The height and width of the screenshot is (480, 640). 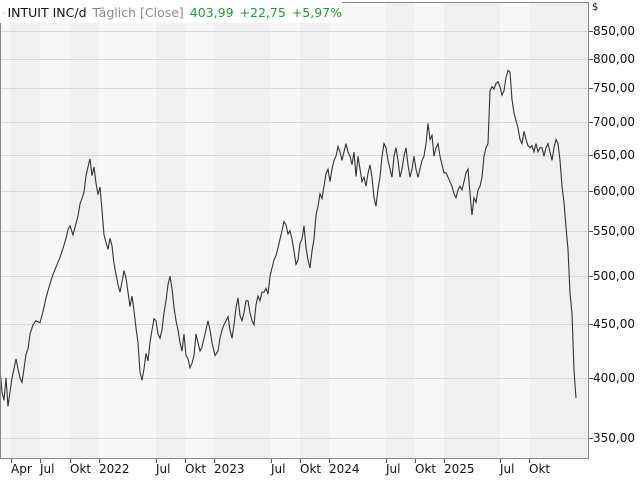 I want to click on line-chart-icon, so click(x=4, y=12).